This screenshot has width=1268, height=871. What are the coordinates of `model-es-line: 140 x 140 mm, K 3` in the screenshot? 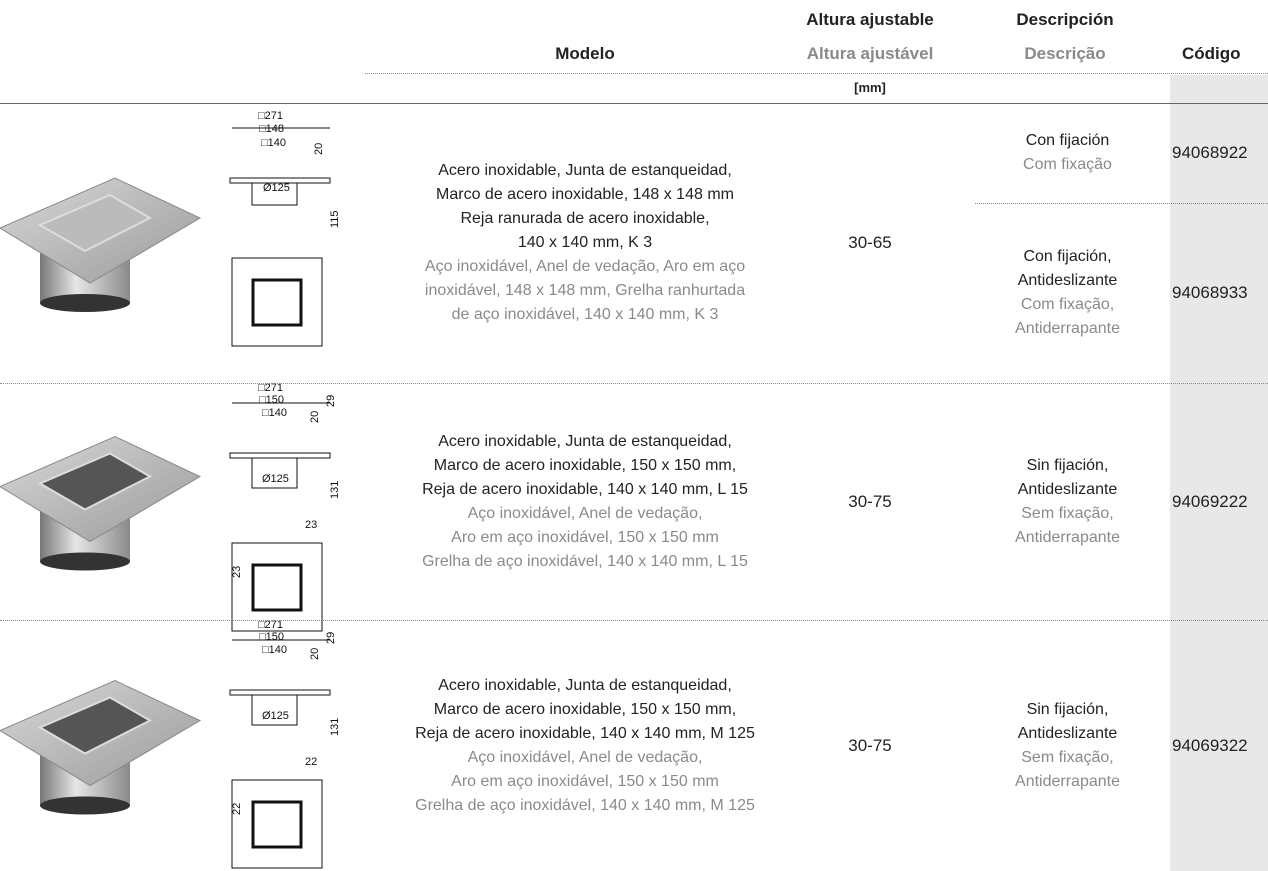 It's located at (585, 242).